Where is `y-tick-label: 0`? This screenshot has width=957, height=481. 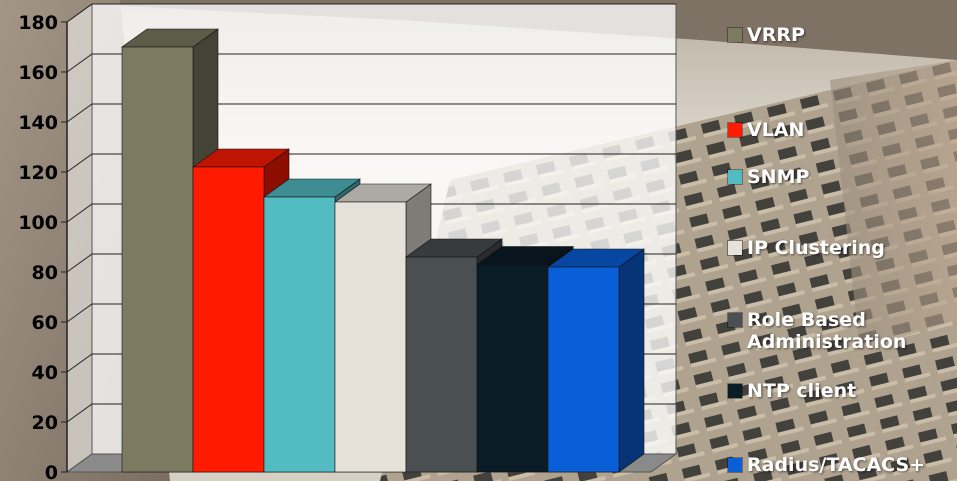 y-tick-label: 0 is located at coordinates (51, 471).